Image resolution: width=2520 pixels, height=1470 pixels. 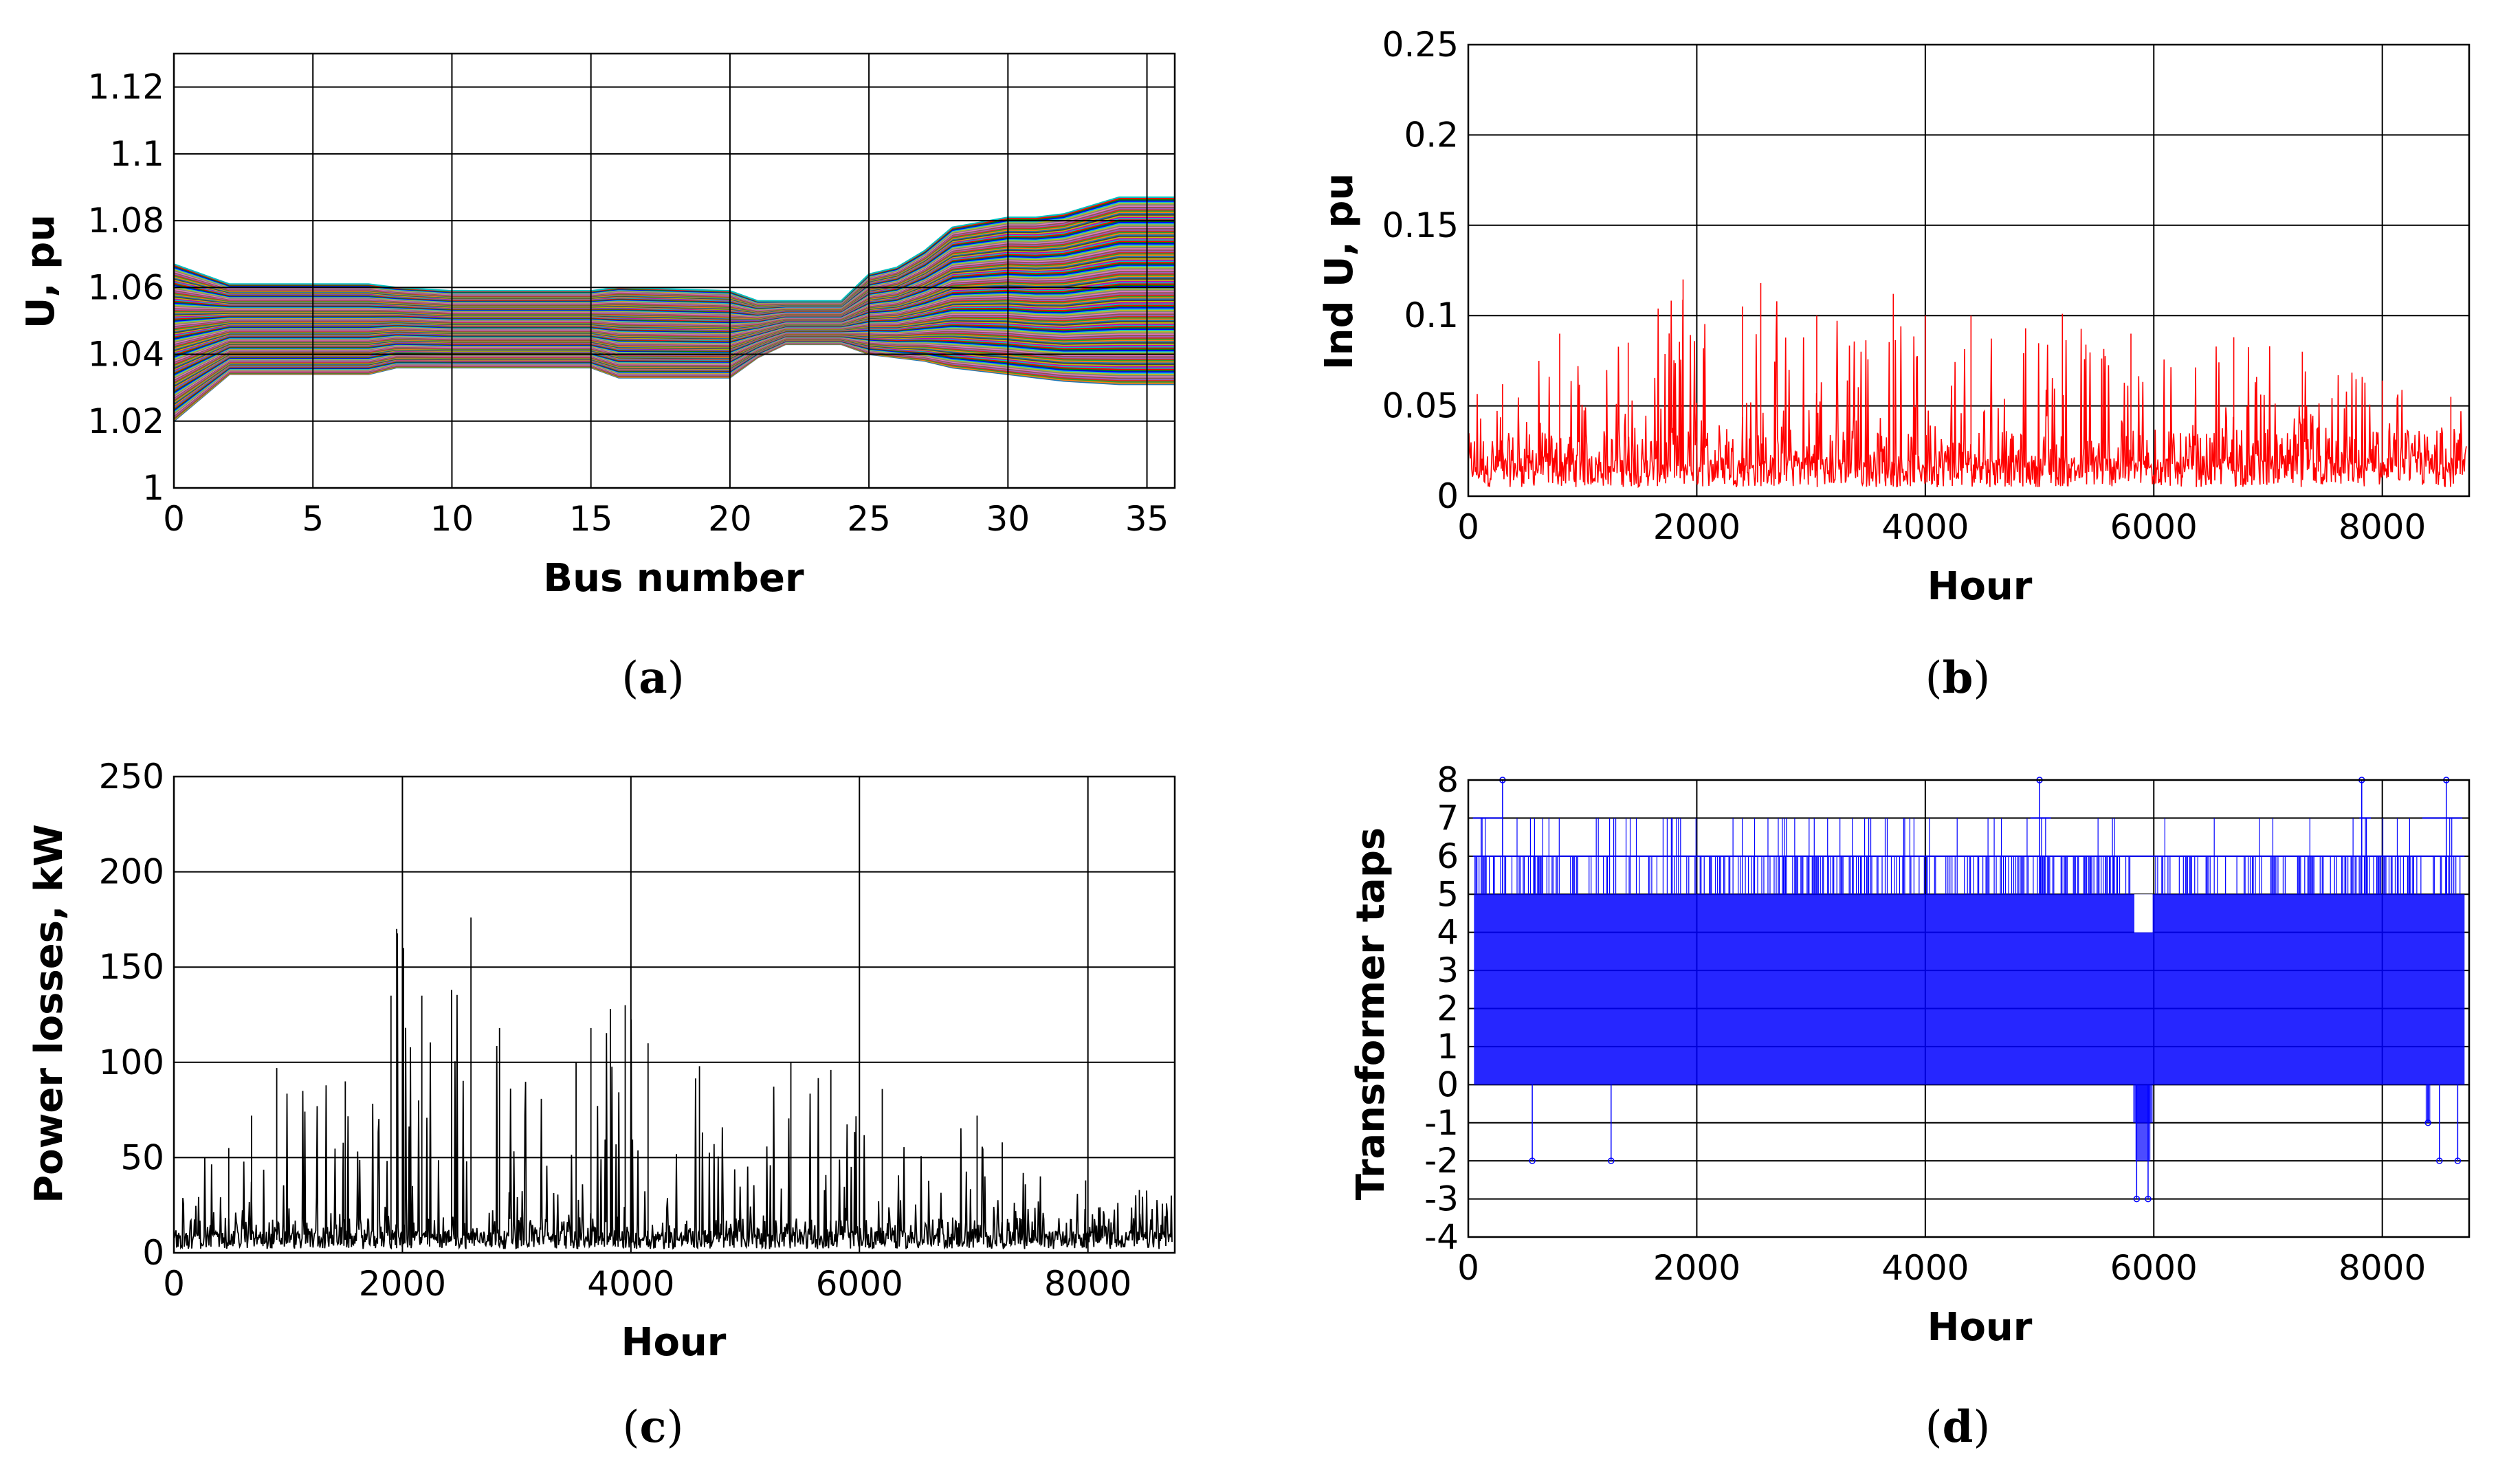 I want to click on plot-frame-d, so click(x=1969, y=1008).